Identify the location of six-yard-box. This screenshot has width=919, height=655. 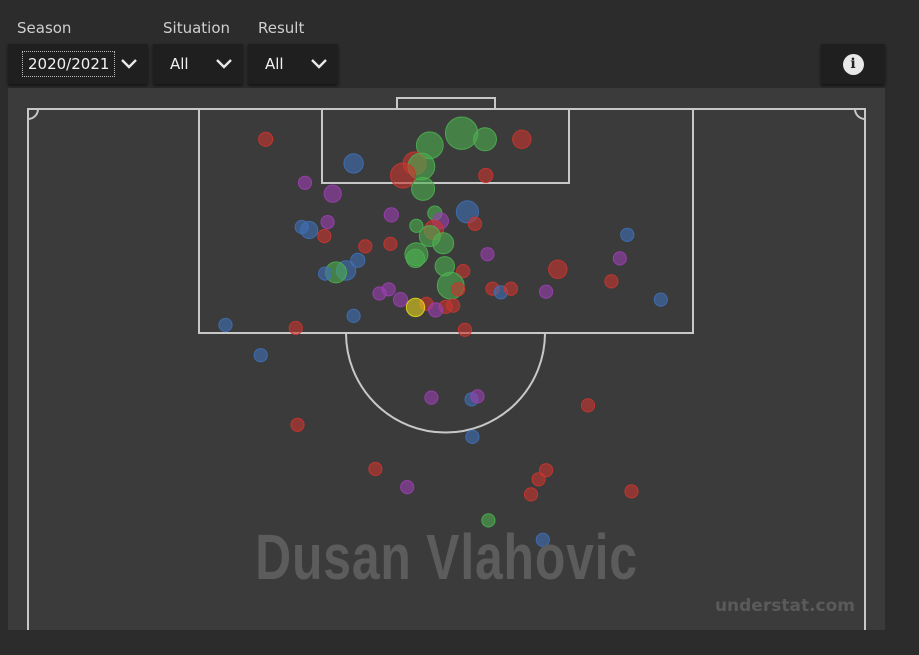
(445, 146).